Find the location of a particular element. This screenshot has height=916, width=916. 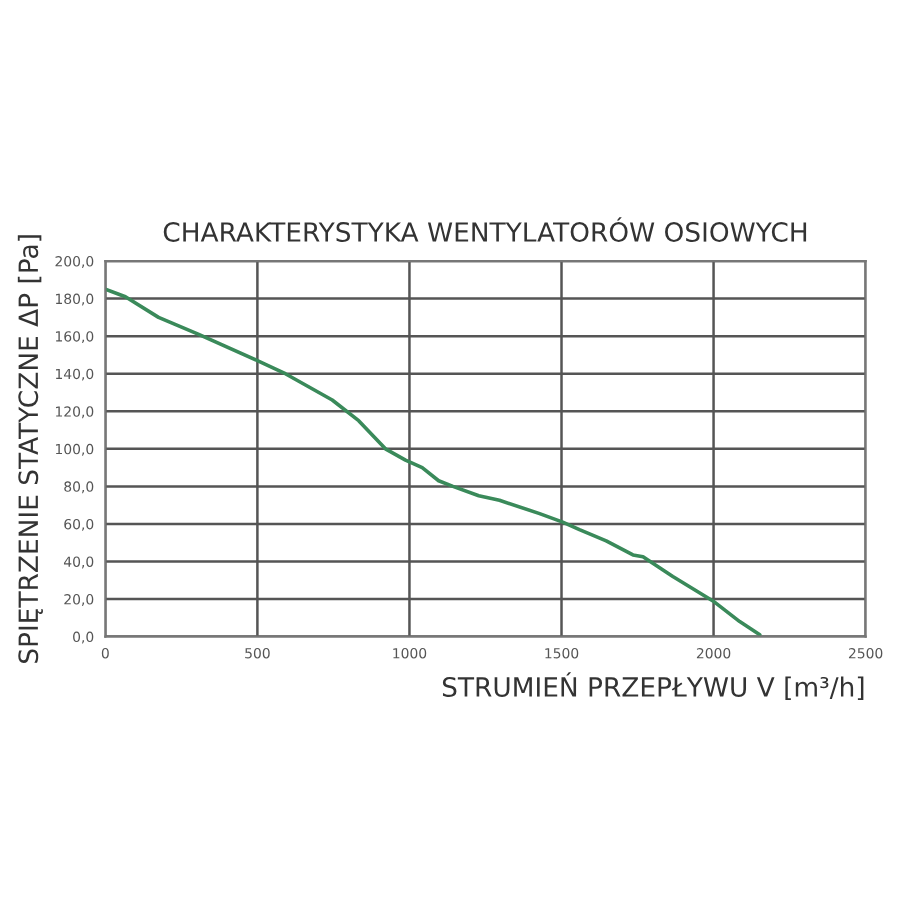

y-axis-title: SPIĘTRZENIE STATYCZNE ΔP [Pa] is located at coordinates (30, 449).